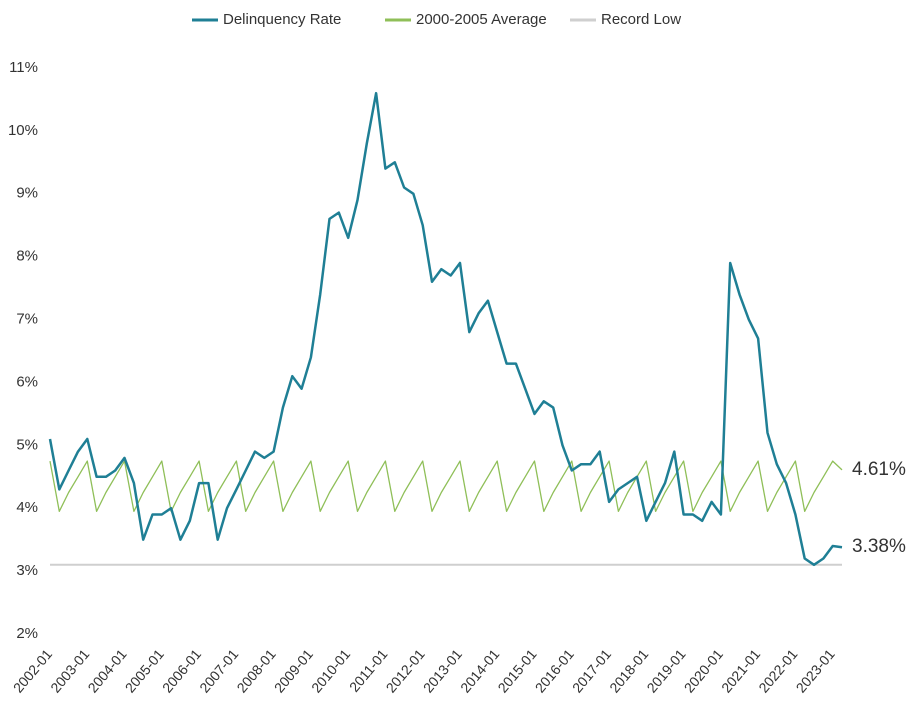  I want to click on x-tick-label: 2007-01, so click(218, 671).